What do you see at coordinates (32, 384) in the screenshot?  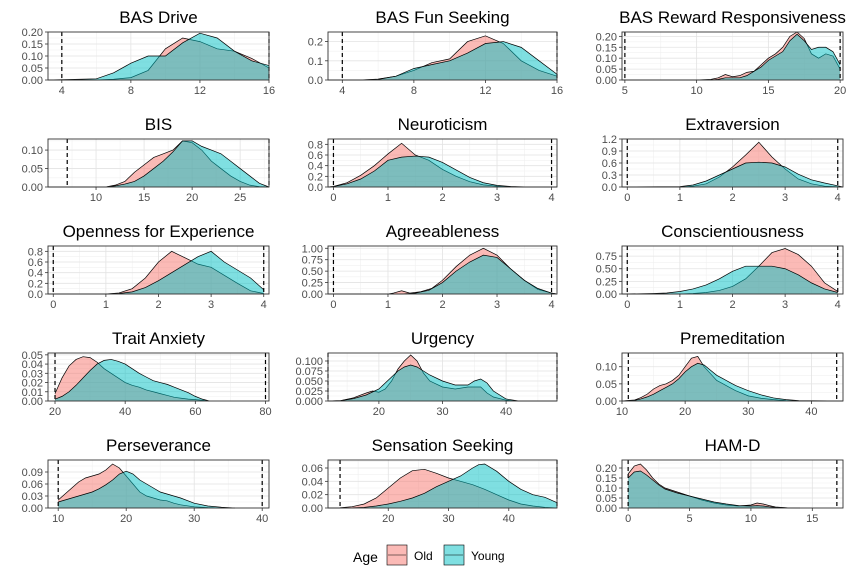 I see `y-tick-label: 0.02` at bounding box center [32, 384].